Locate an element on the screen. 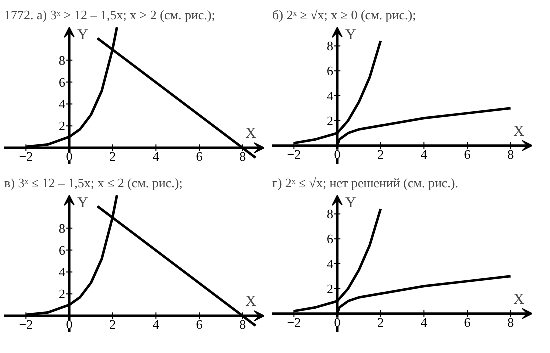 The width and height of the screenshot is (550, 353). chart-title: б) 2ˣ ≥ √x; x ≥ 0 (см. рис.); is located at coordinates (344, 15).